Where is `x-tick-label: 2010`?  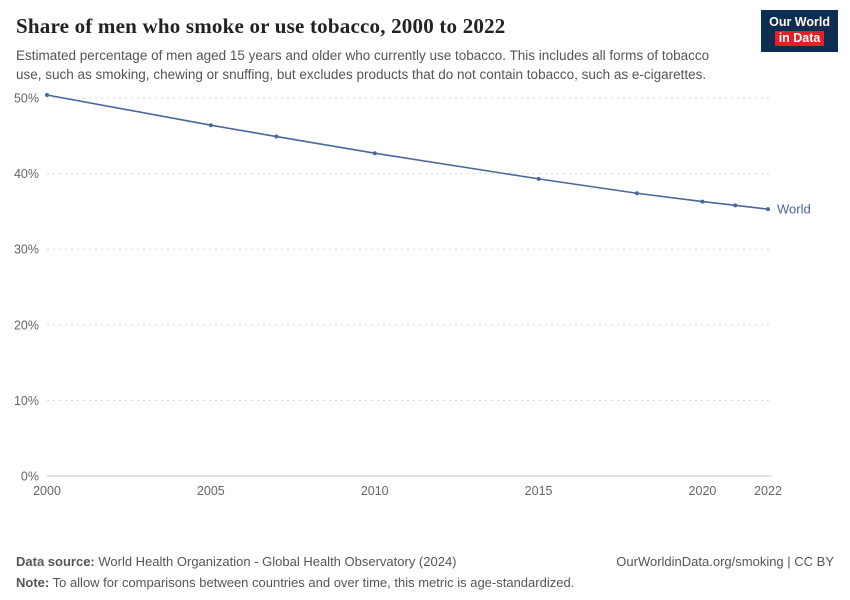 x-tick-label: 2010 is located at coordinates (375, 491).